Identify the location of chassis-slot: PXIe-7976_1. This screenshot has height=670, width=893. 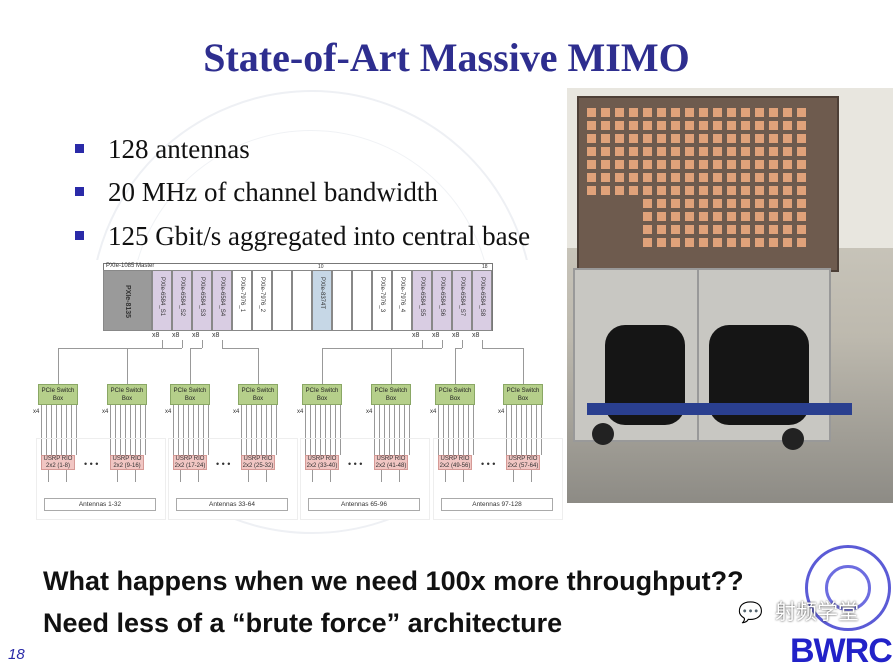
(242, 300).